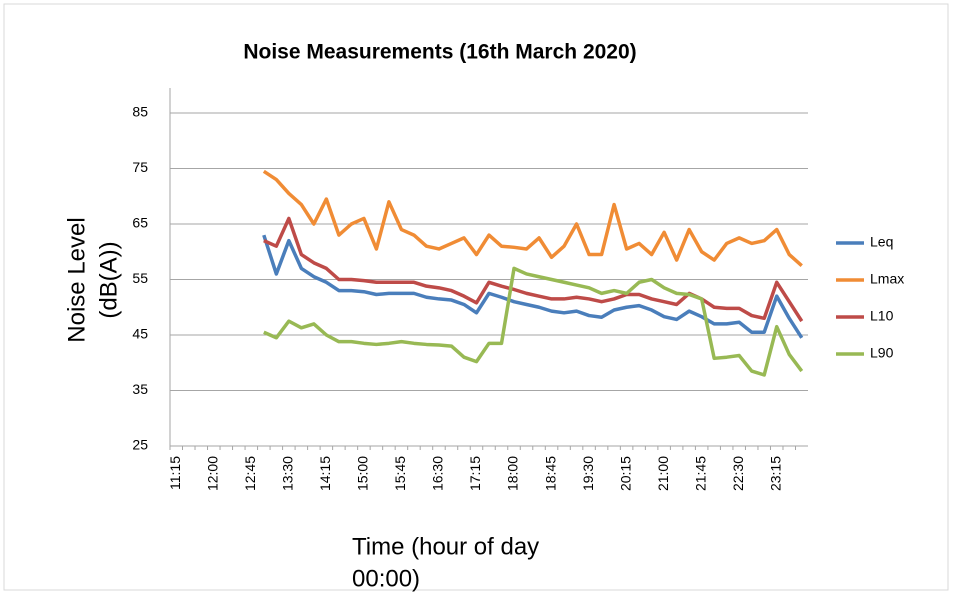 This screenshot has height=596, width=953. I want to click on x-tick-label: 17:15, so click(475, 473).